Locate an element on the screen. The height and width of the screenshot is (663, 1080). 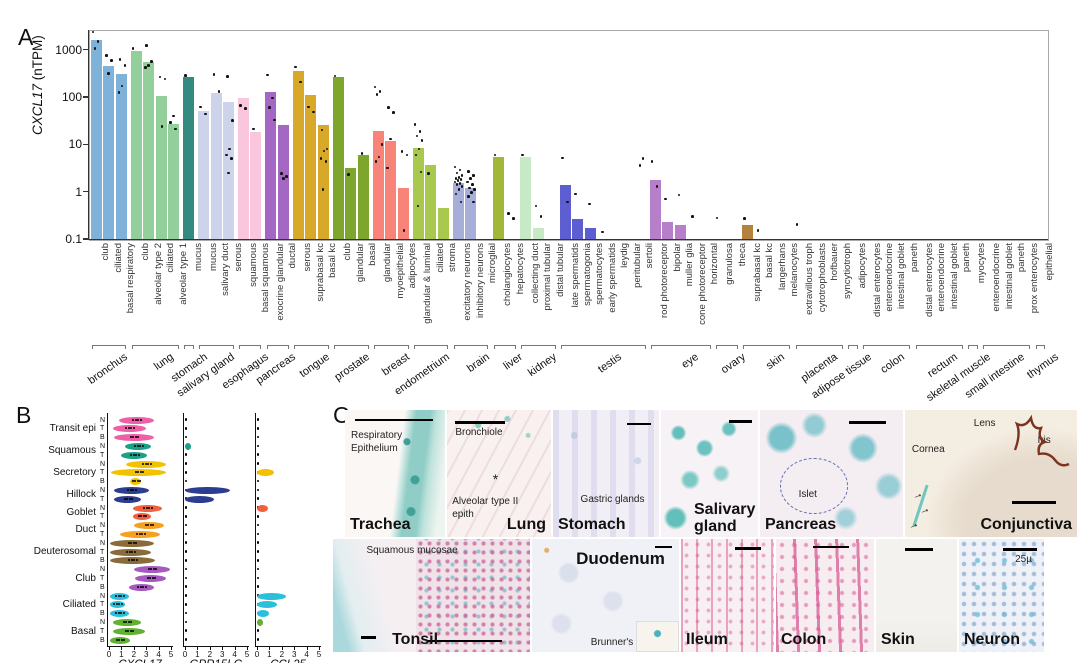
x-tick-label: 2 is located at coordinates (210, 654).